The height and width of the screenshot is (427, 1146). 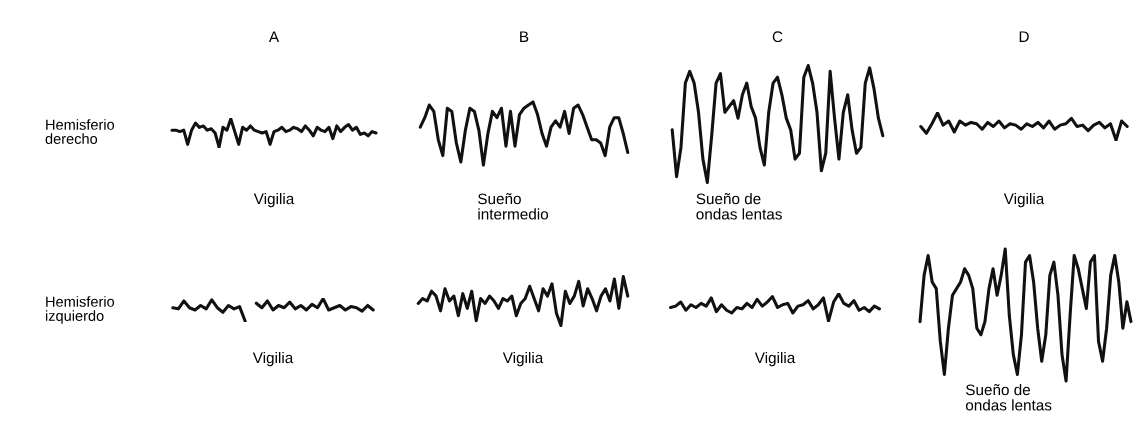 I want to click on chart-title: C, so click(x=777, y=37).